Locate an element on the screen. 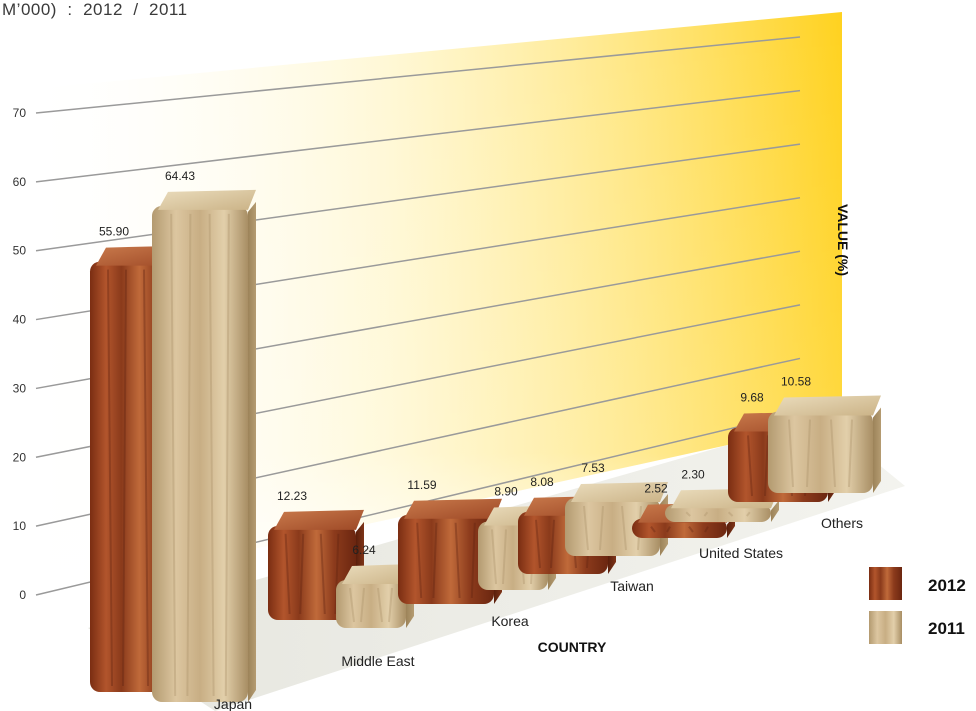 The height and width of the screenshot is (711, 976). bar-2011-5-front is located at coordinates (820, 452).